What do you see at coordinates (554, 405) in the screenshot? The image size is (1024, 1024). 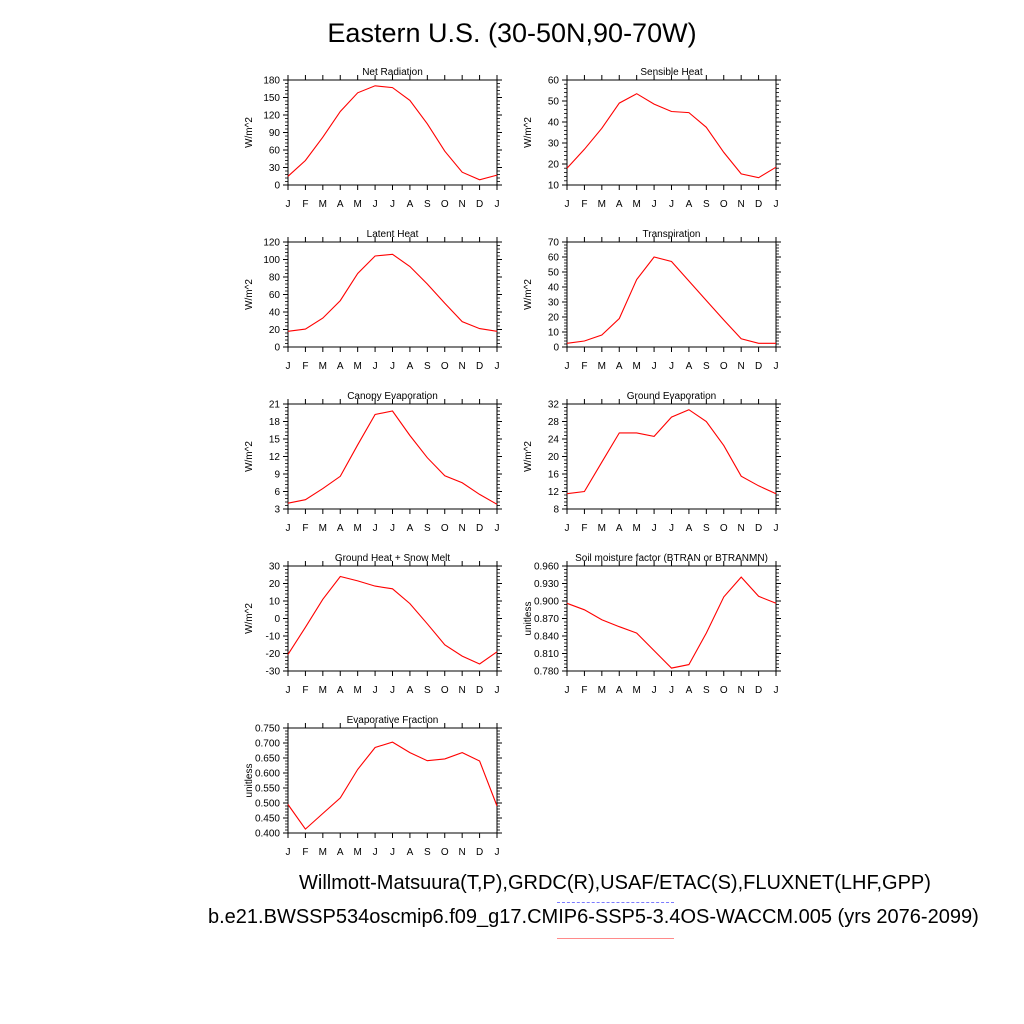 I see `y-tick-label: 32` at bounding box center [554, 405].